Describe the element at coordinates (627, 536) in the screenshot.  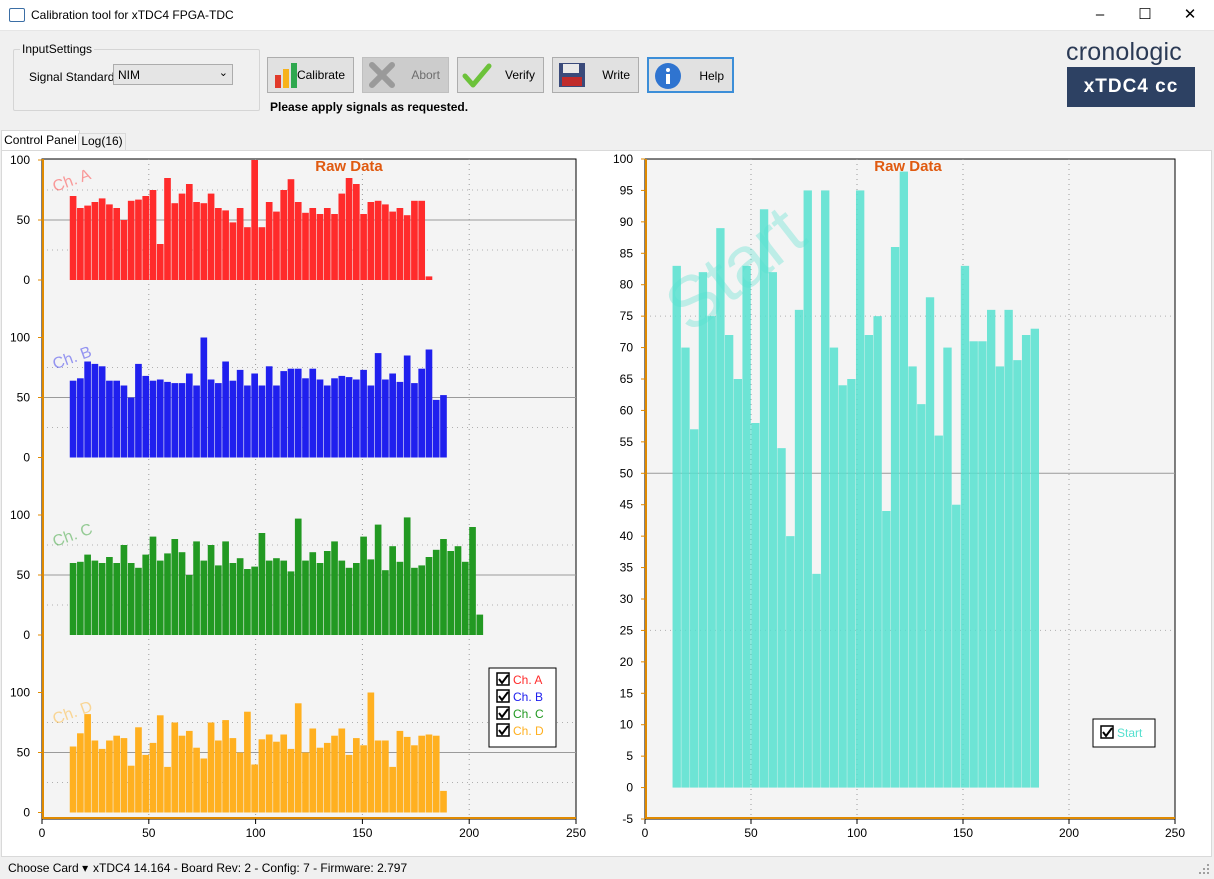
I see `chart-right-y-tick-label: 40` at that location.